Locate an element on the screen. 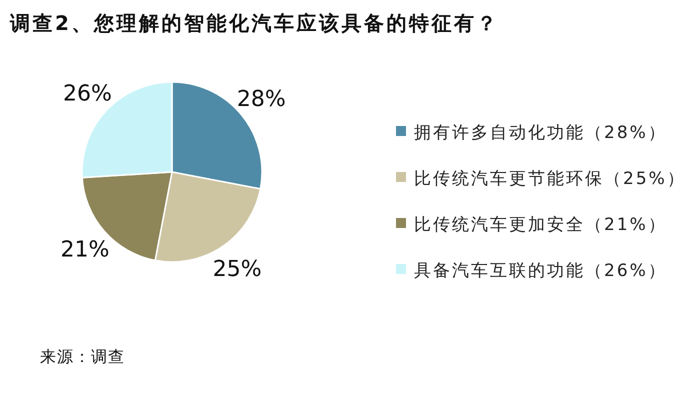  data-label: 28% is located at coordinates (261, 99).